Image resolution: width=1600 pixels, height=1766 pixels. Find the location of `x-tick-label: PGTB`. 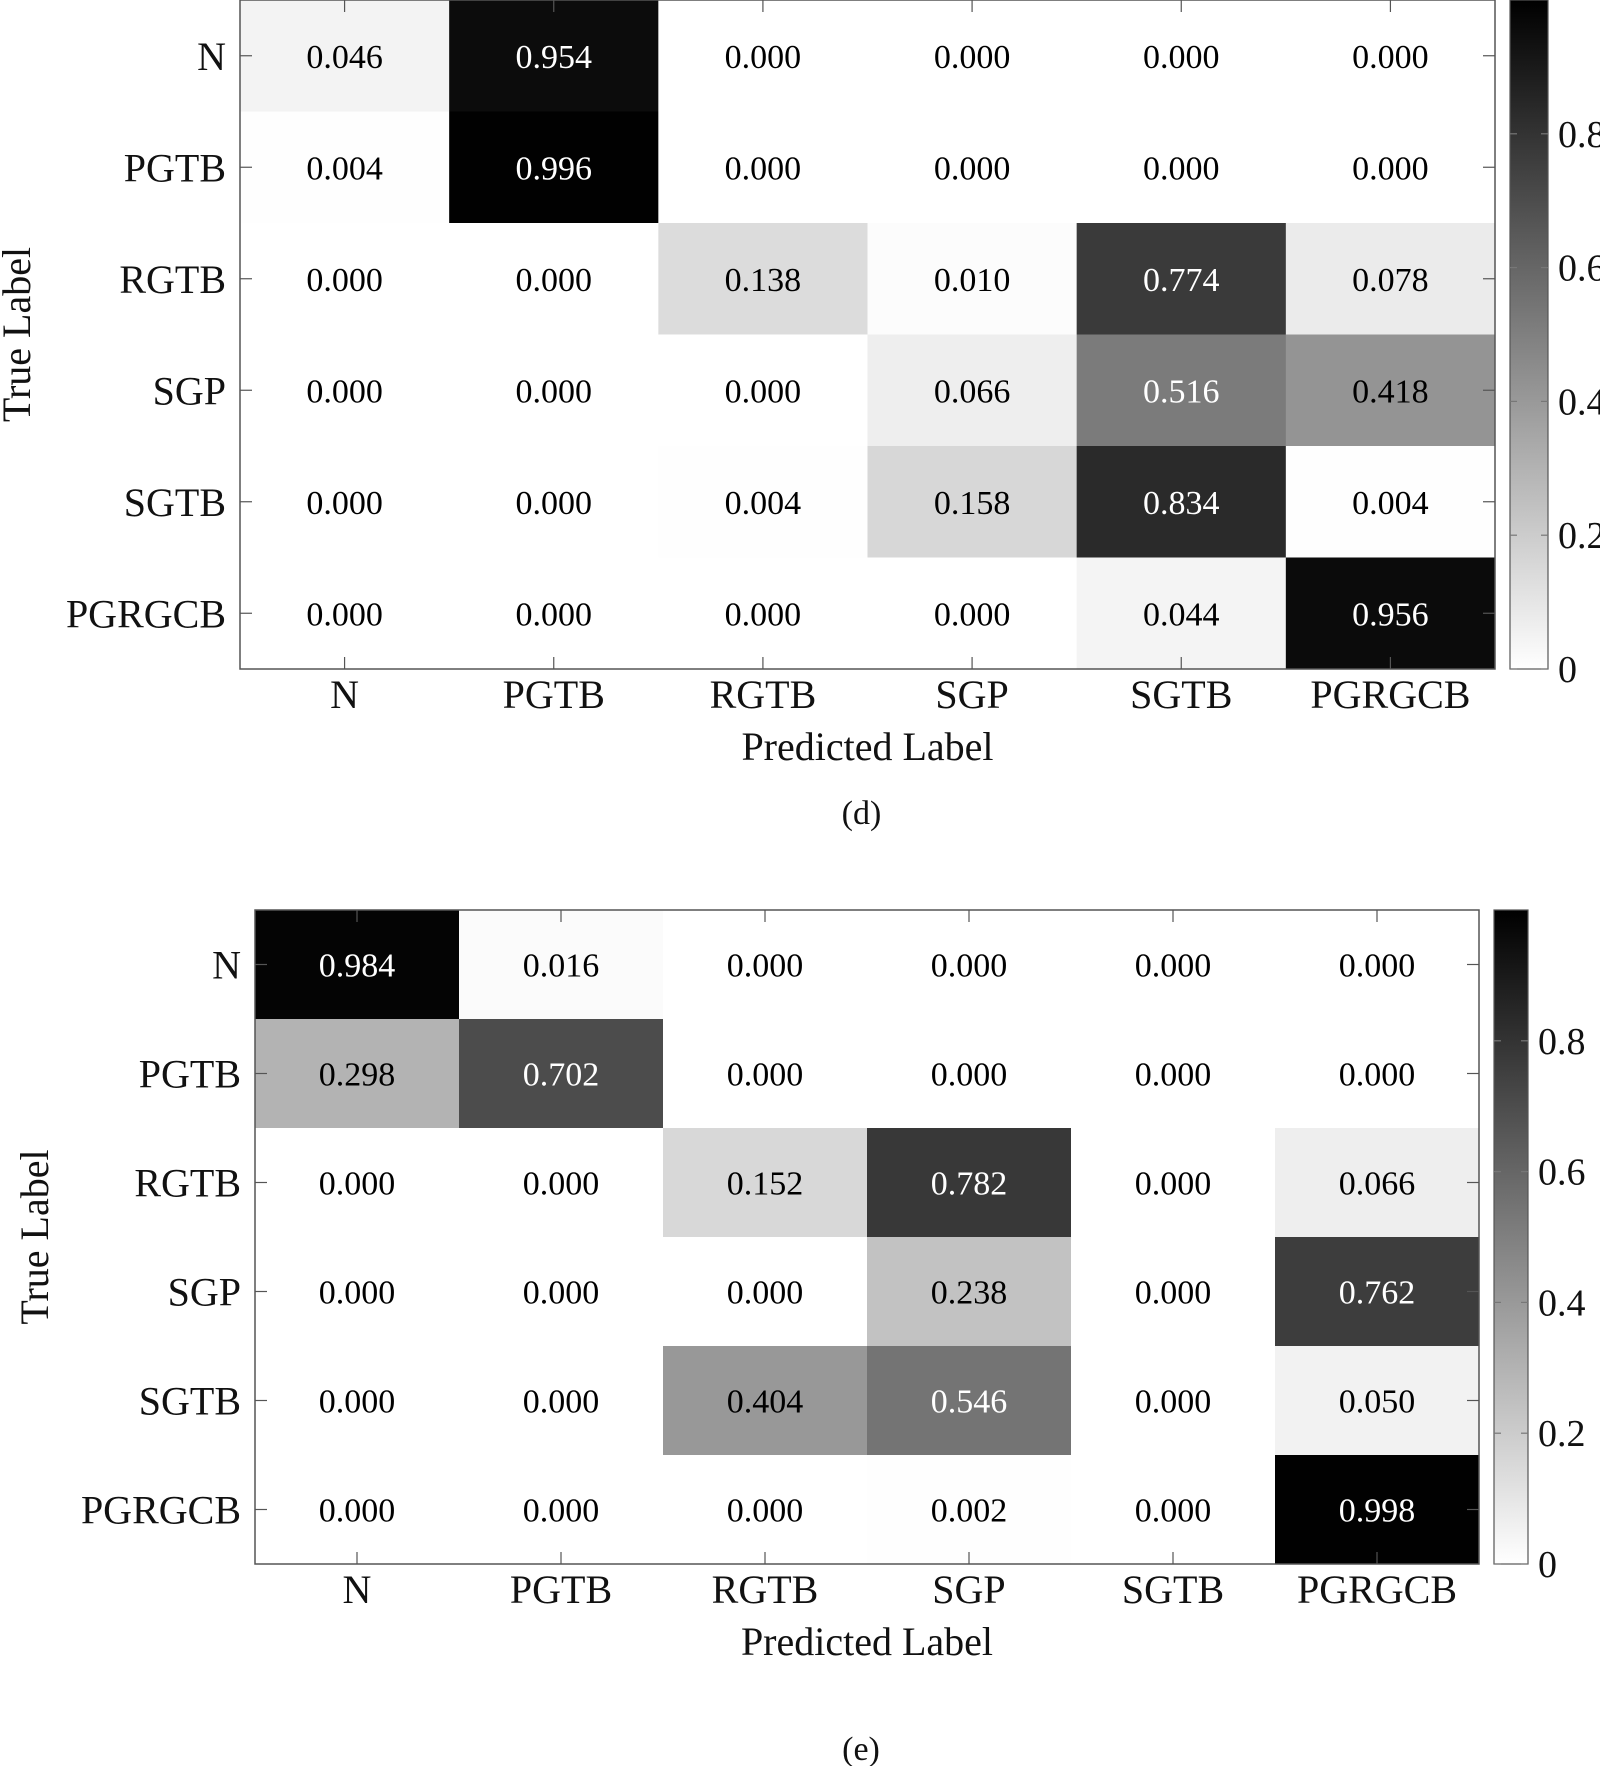

x-tick-label: PGTB is located at coordinates (561, 1589).